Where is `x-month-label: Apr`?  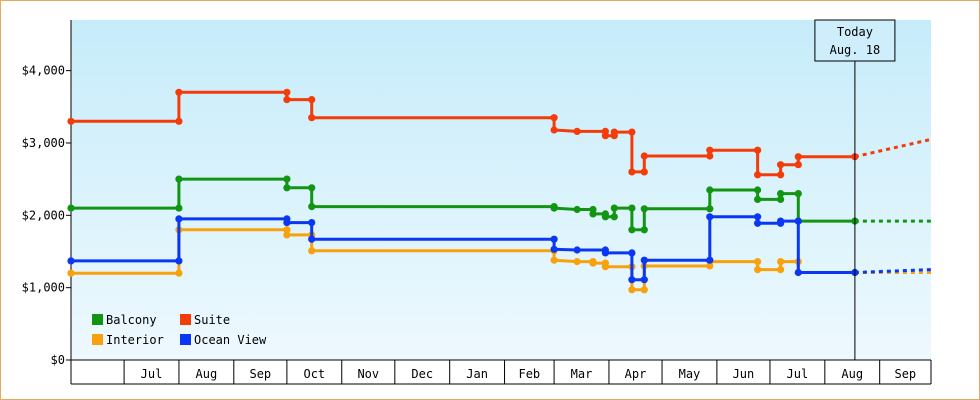
x-month-label: Apr is located at coordinates (636, 374).